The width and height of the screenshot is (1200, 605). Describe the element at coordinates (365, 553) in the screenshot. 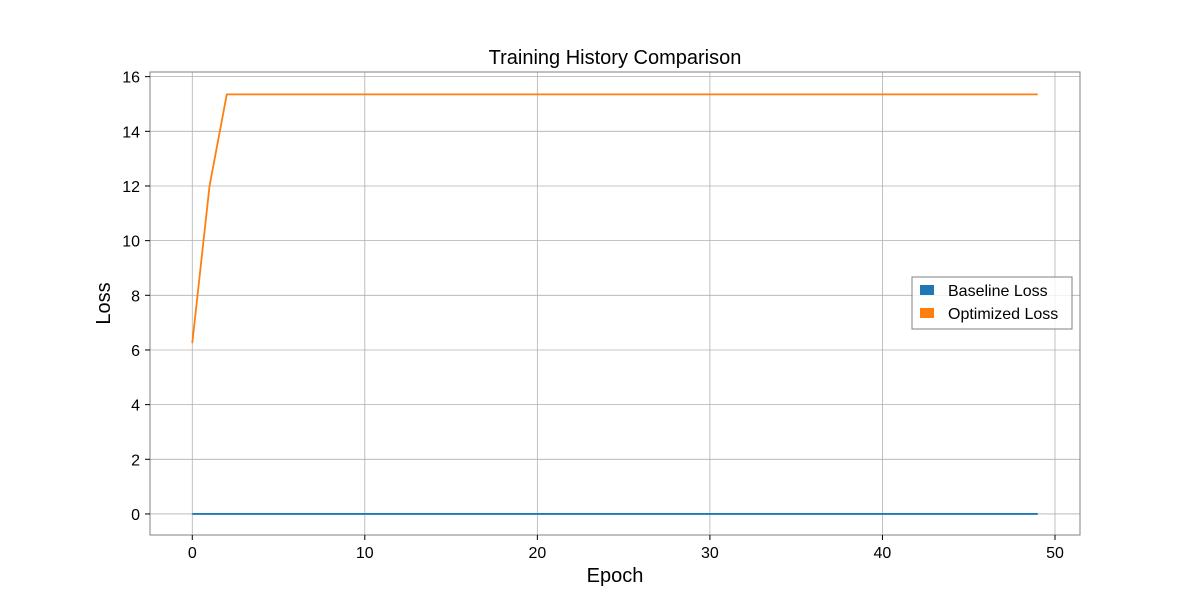

I see `x-tick-label: 10` at that location.